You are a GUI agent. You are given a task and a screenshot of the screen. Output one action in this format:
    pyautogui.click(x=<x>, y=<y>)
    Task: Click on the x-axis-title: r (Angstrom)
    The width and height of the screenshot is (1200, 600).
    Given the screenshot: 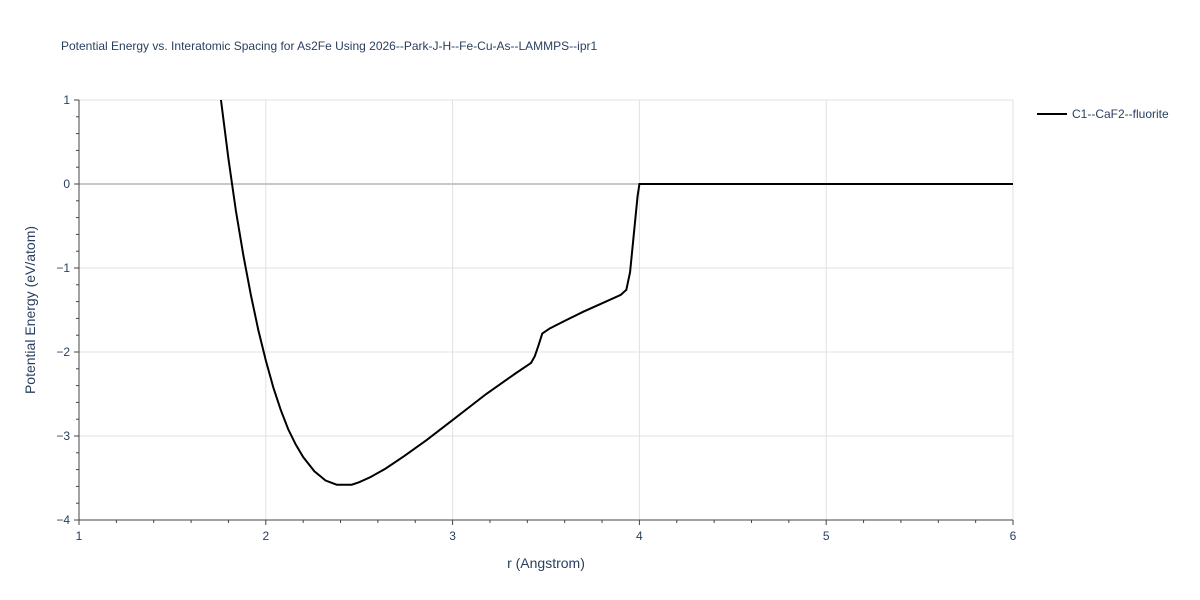 What is the action you would take?
    pyautogui.click(x=546, y=563)
    